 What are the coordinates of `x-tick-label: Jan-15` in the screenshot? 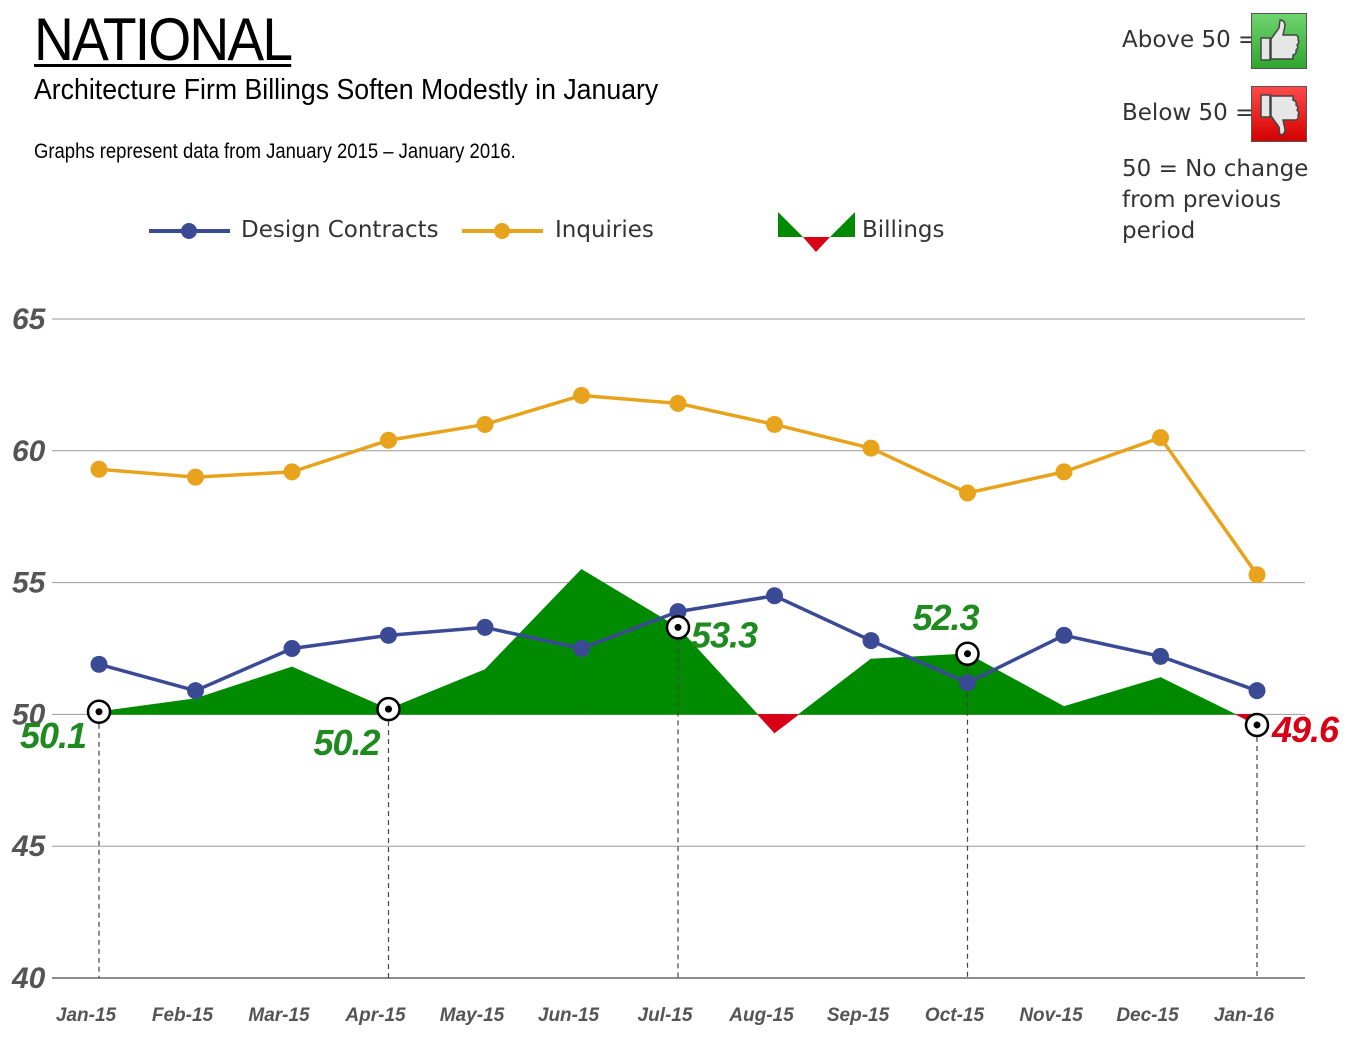 It's located at (86, 1015).